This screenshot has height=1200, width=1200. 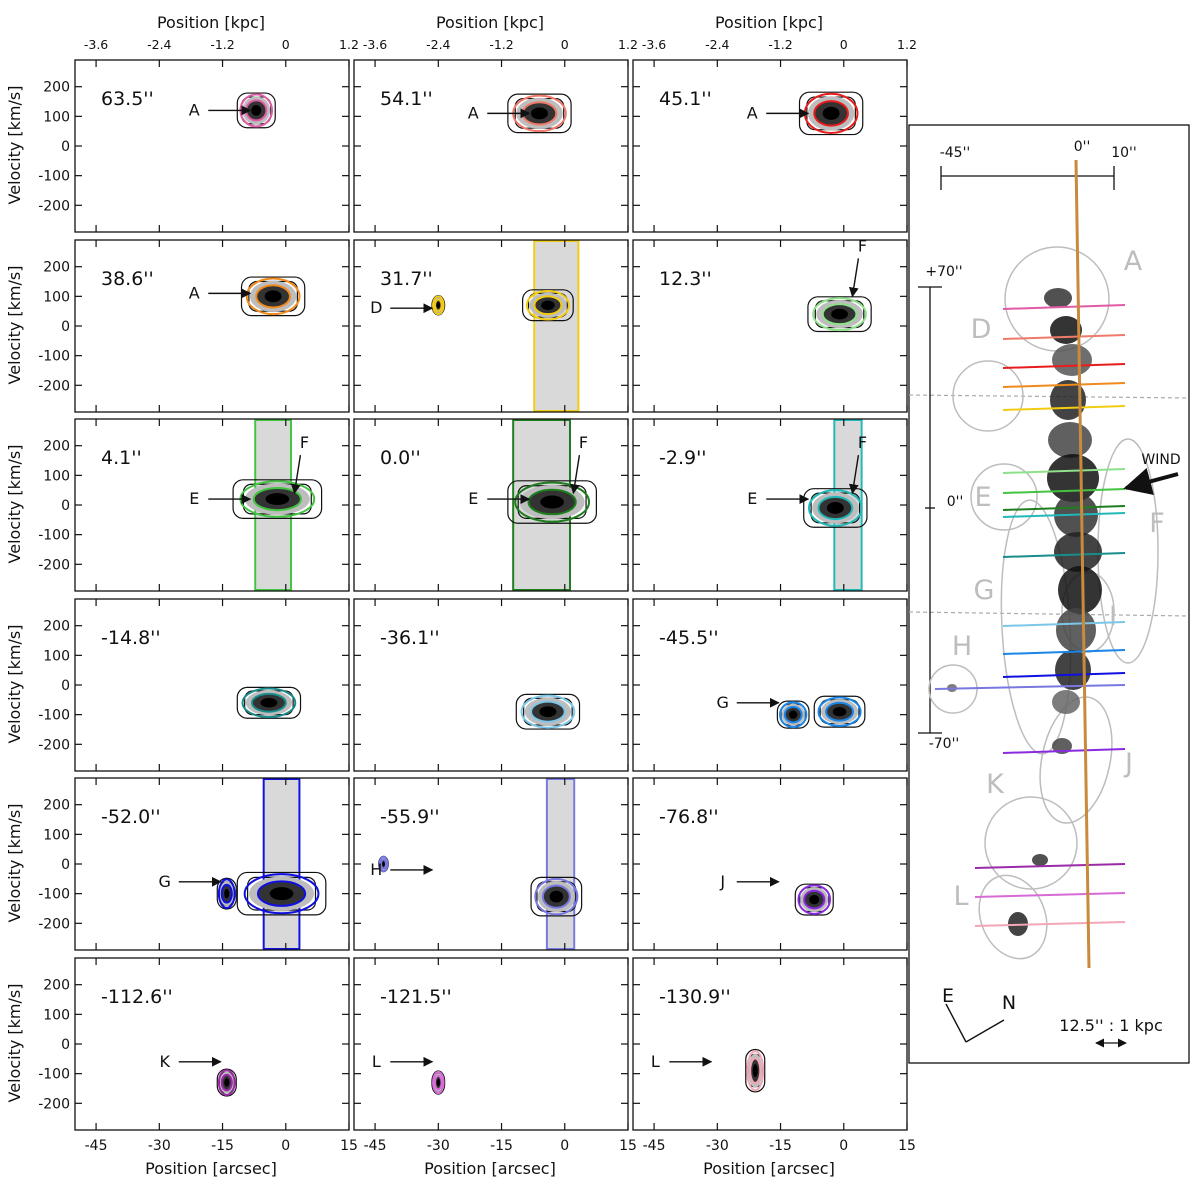 What do you see at coordinates (406, 99) in the screenshot?
I see `panel-offset-label: 54.1''` at bounding box center [406, 99].